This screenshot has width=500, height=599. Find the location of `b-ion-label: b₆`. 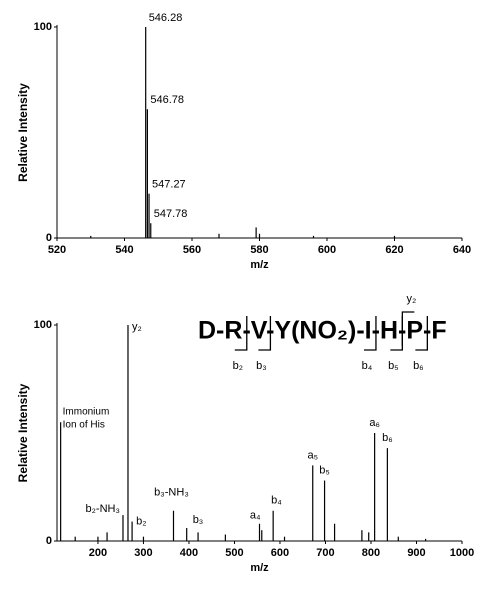

b-ion-label: b₆ is located at coordinates (418, 366).